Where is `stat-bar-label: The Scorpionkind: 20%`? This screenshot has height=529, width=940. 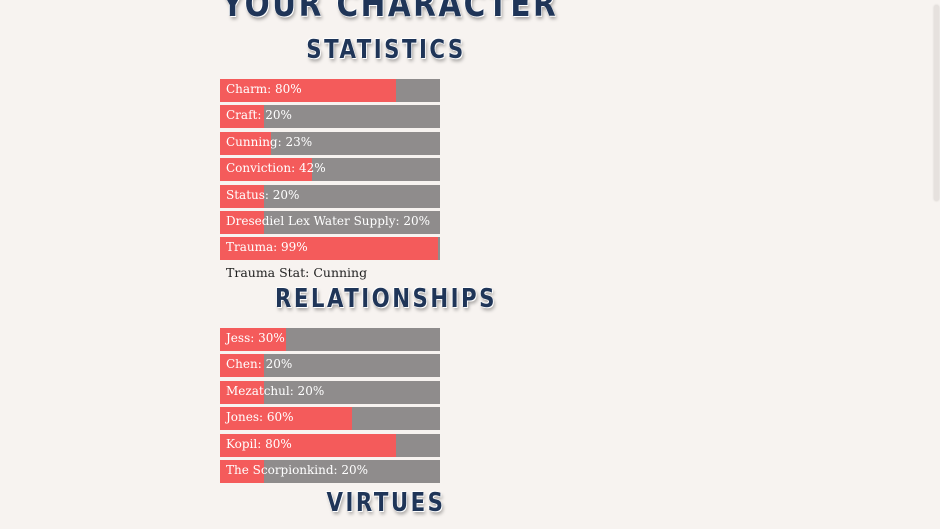
stat-bar-label: The Scorpionkind: 20% is located at coordinates (297, 470).